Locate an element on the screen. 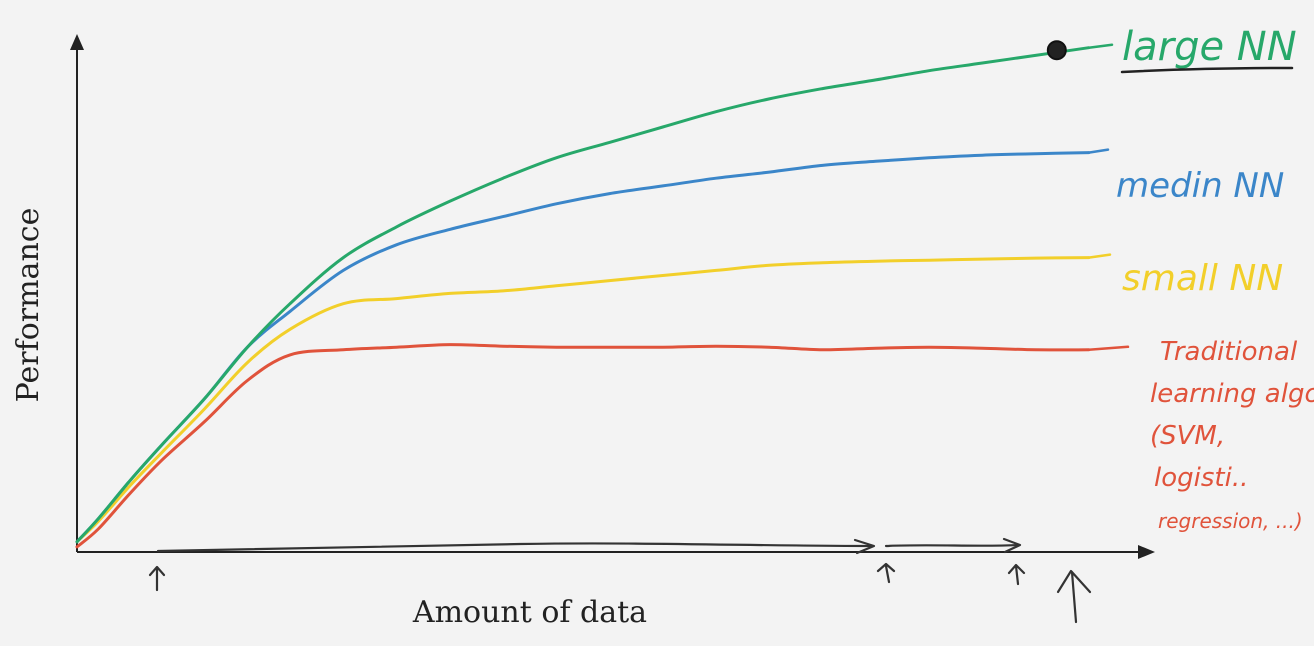 This screenshot has height=646, width=1314. y-axis-label: Performance is located at coordinates (28, 305).